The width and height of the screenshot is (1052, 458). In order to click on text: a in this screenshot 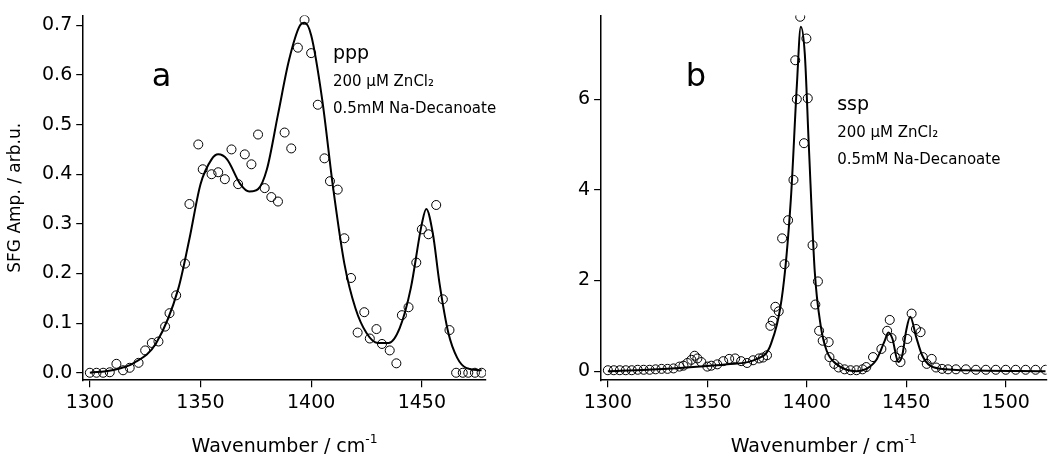, I will do `click(161, 74)`.